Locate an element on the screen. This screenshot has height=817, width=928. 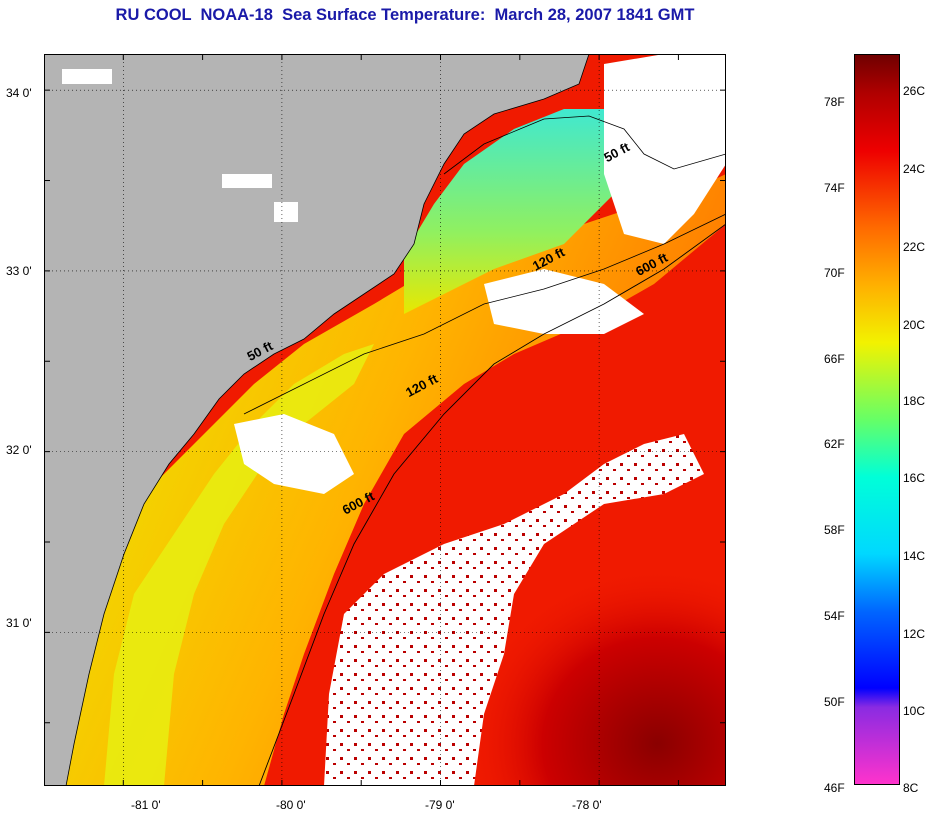
colorbar-f-label: 54F is located at coordinates (834, 616).